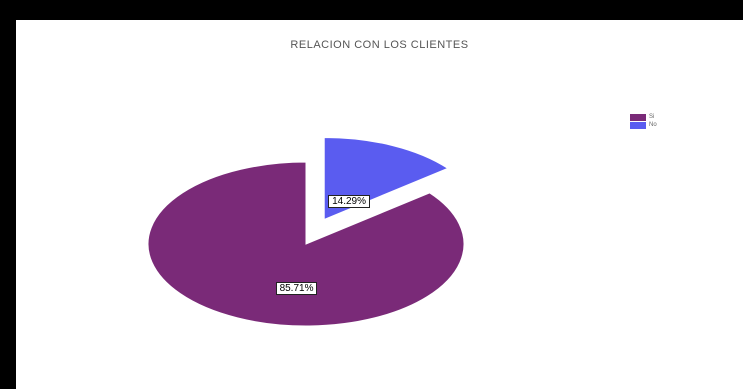 This screenshot has width=743, height=389. Describe the element at coordinates (296, 289) in the screenshot. I see `slice-label-si: 85.71%` at that location.